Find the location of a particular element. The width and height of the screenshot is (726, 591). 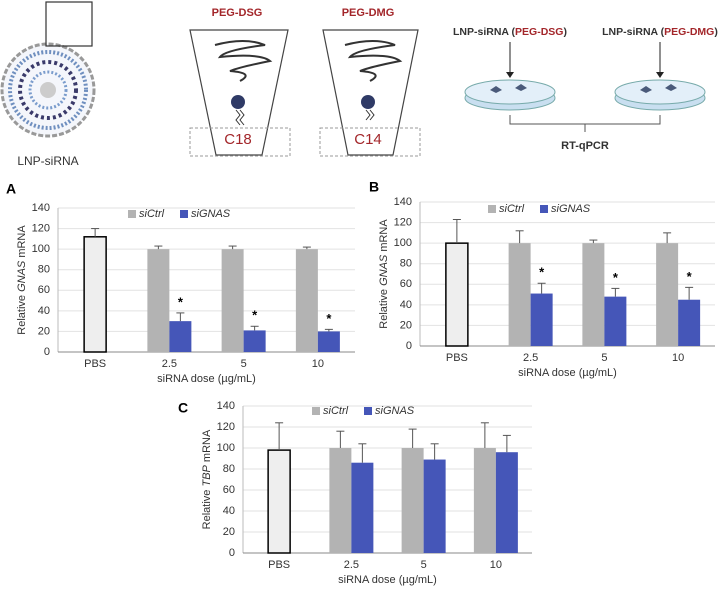

label-part: PEG-DMG is located at coordinates (689, 32).